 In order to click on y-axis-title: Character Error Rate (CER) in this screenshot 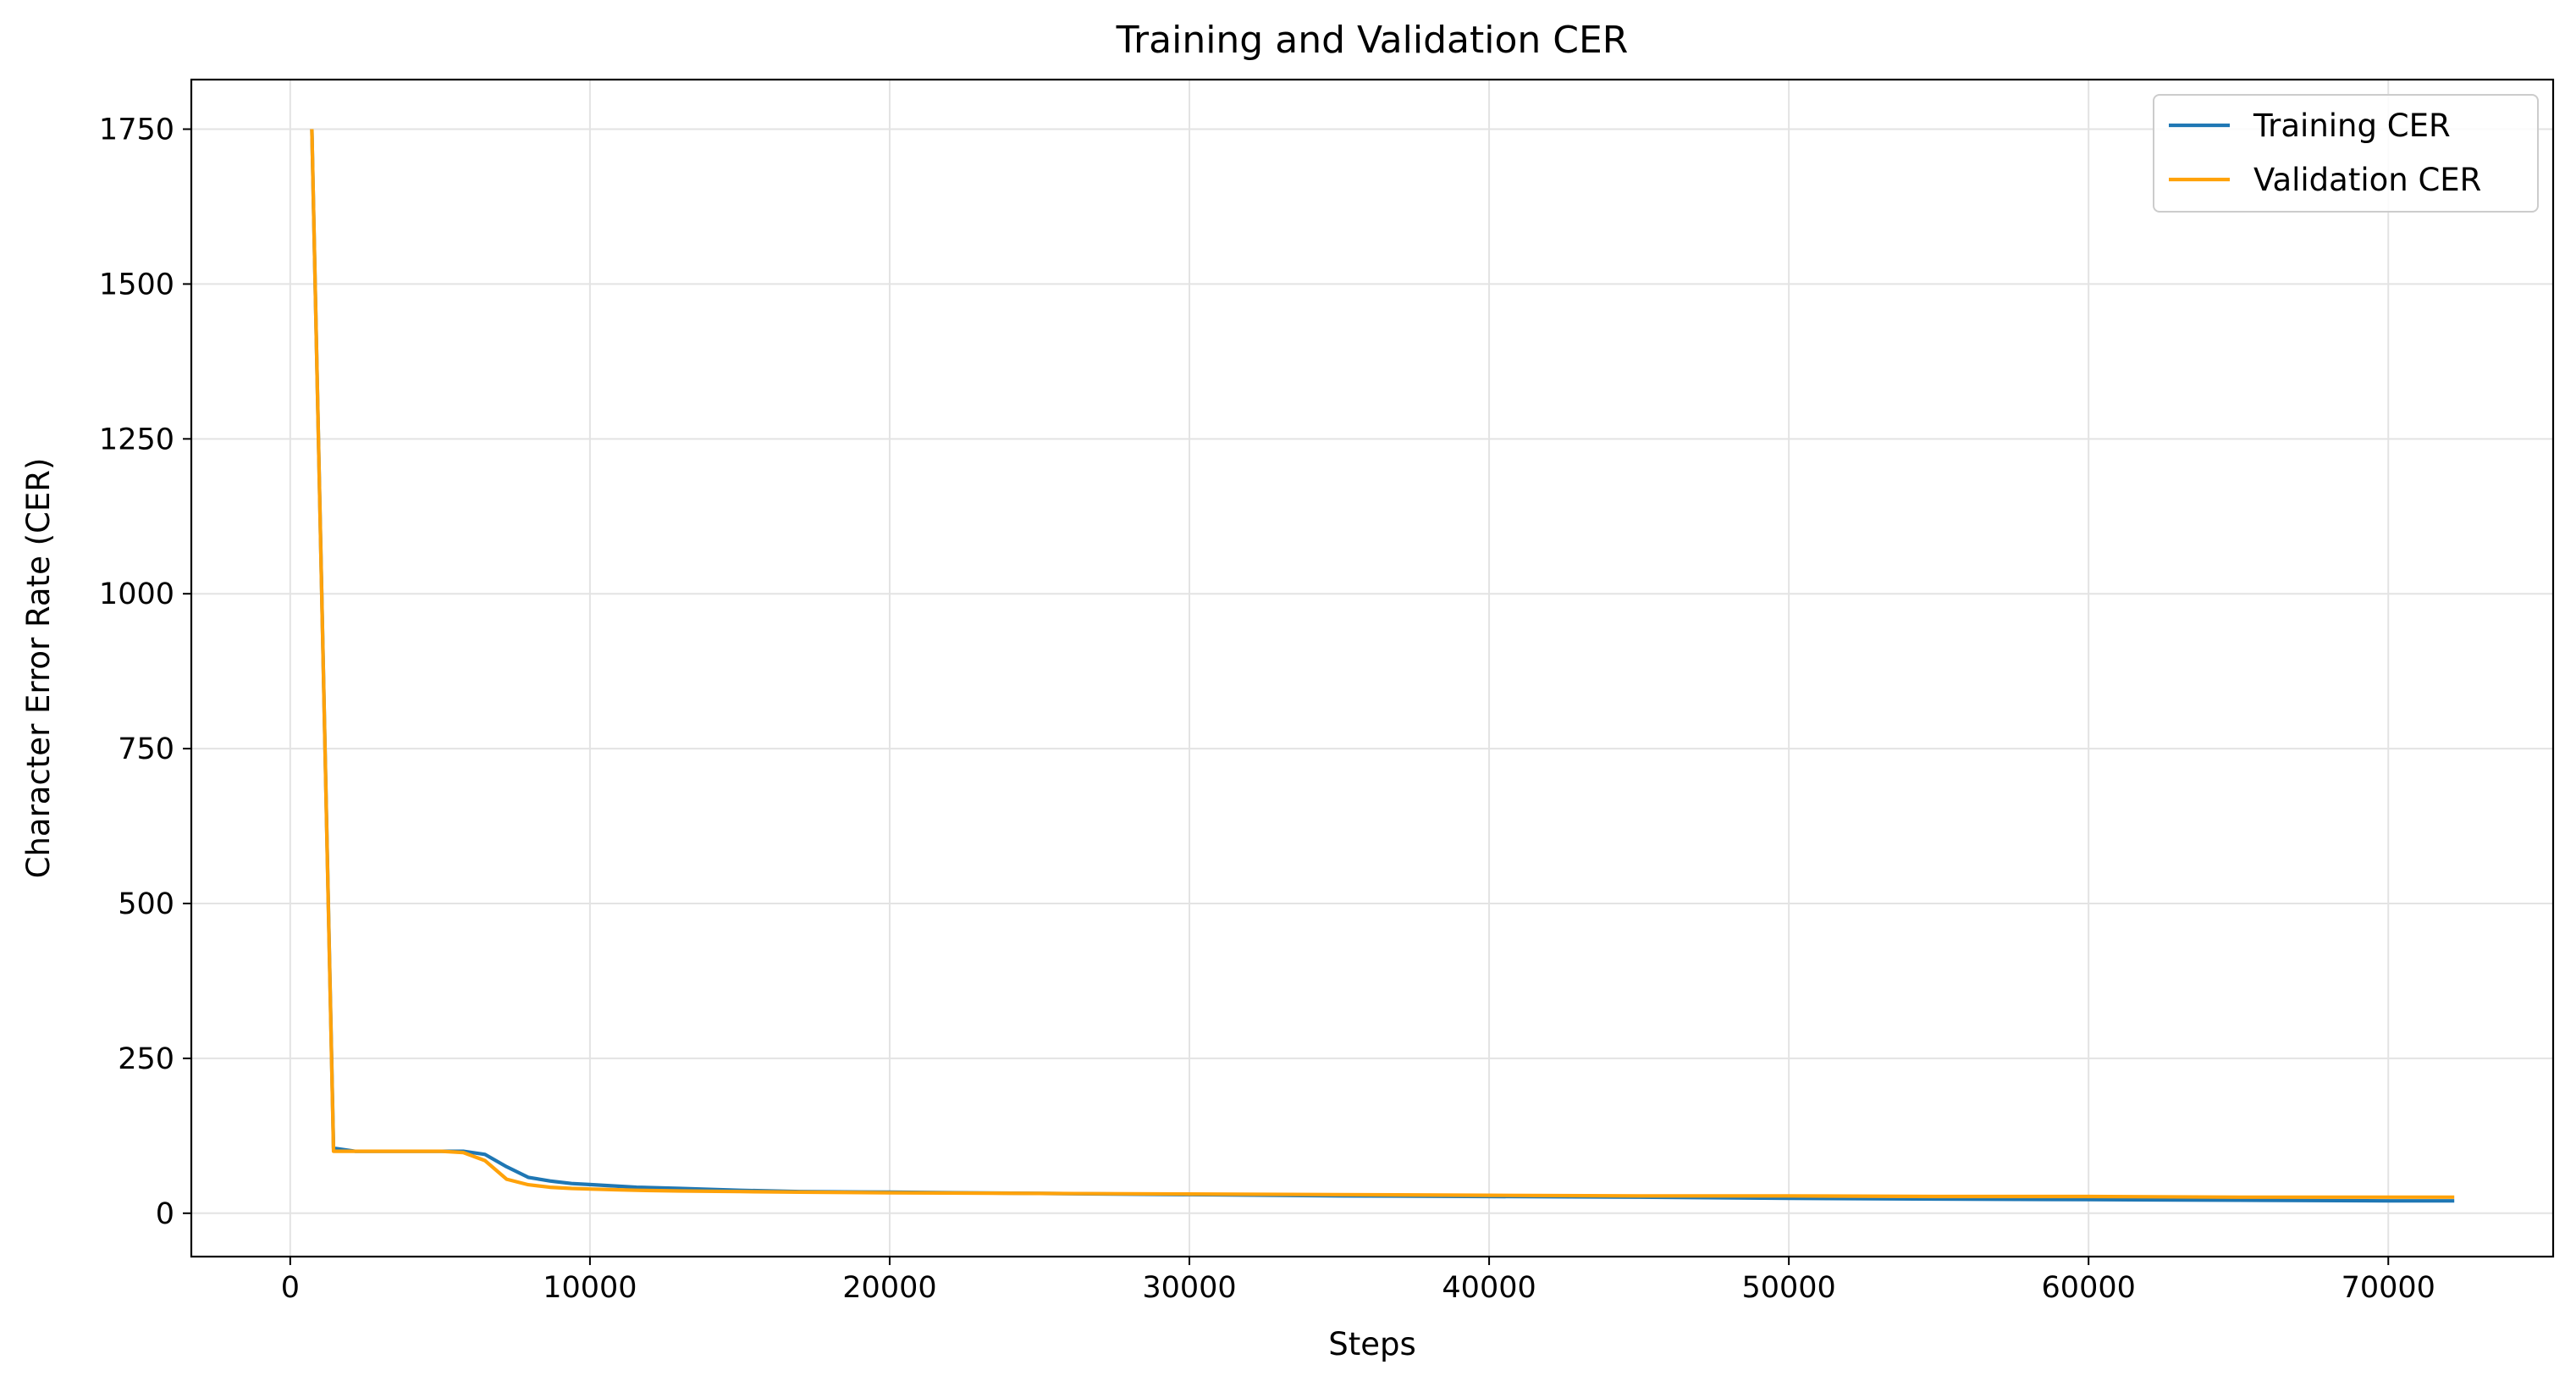, I will do `click(39, 668)`.